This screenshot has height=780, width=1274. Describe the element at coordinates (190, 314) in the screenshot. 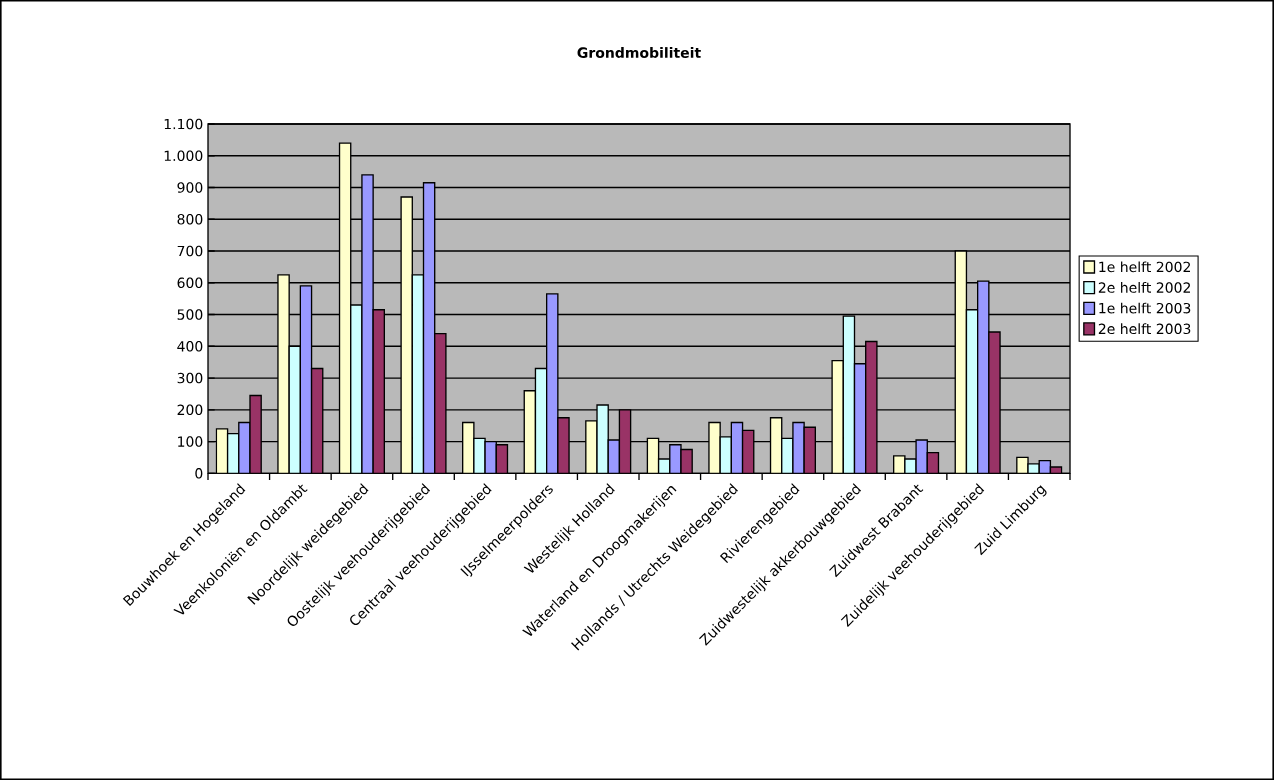

I see `y-tick-label: 500` at that location.